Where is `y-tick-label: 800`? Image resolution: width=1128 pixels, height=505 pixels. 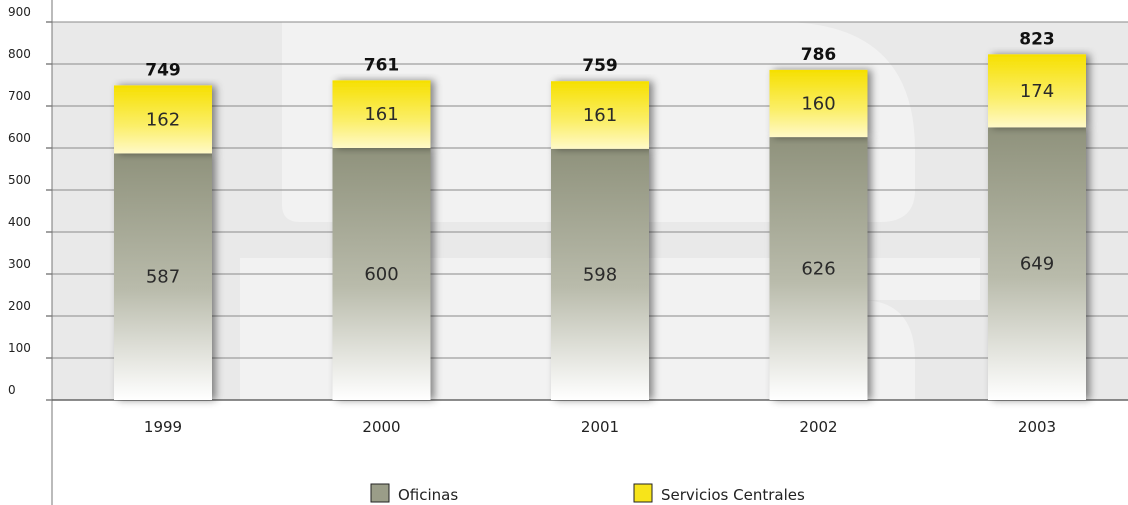 y-tick-label: 800 is located at coordinates (19, 54).